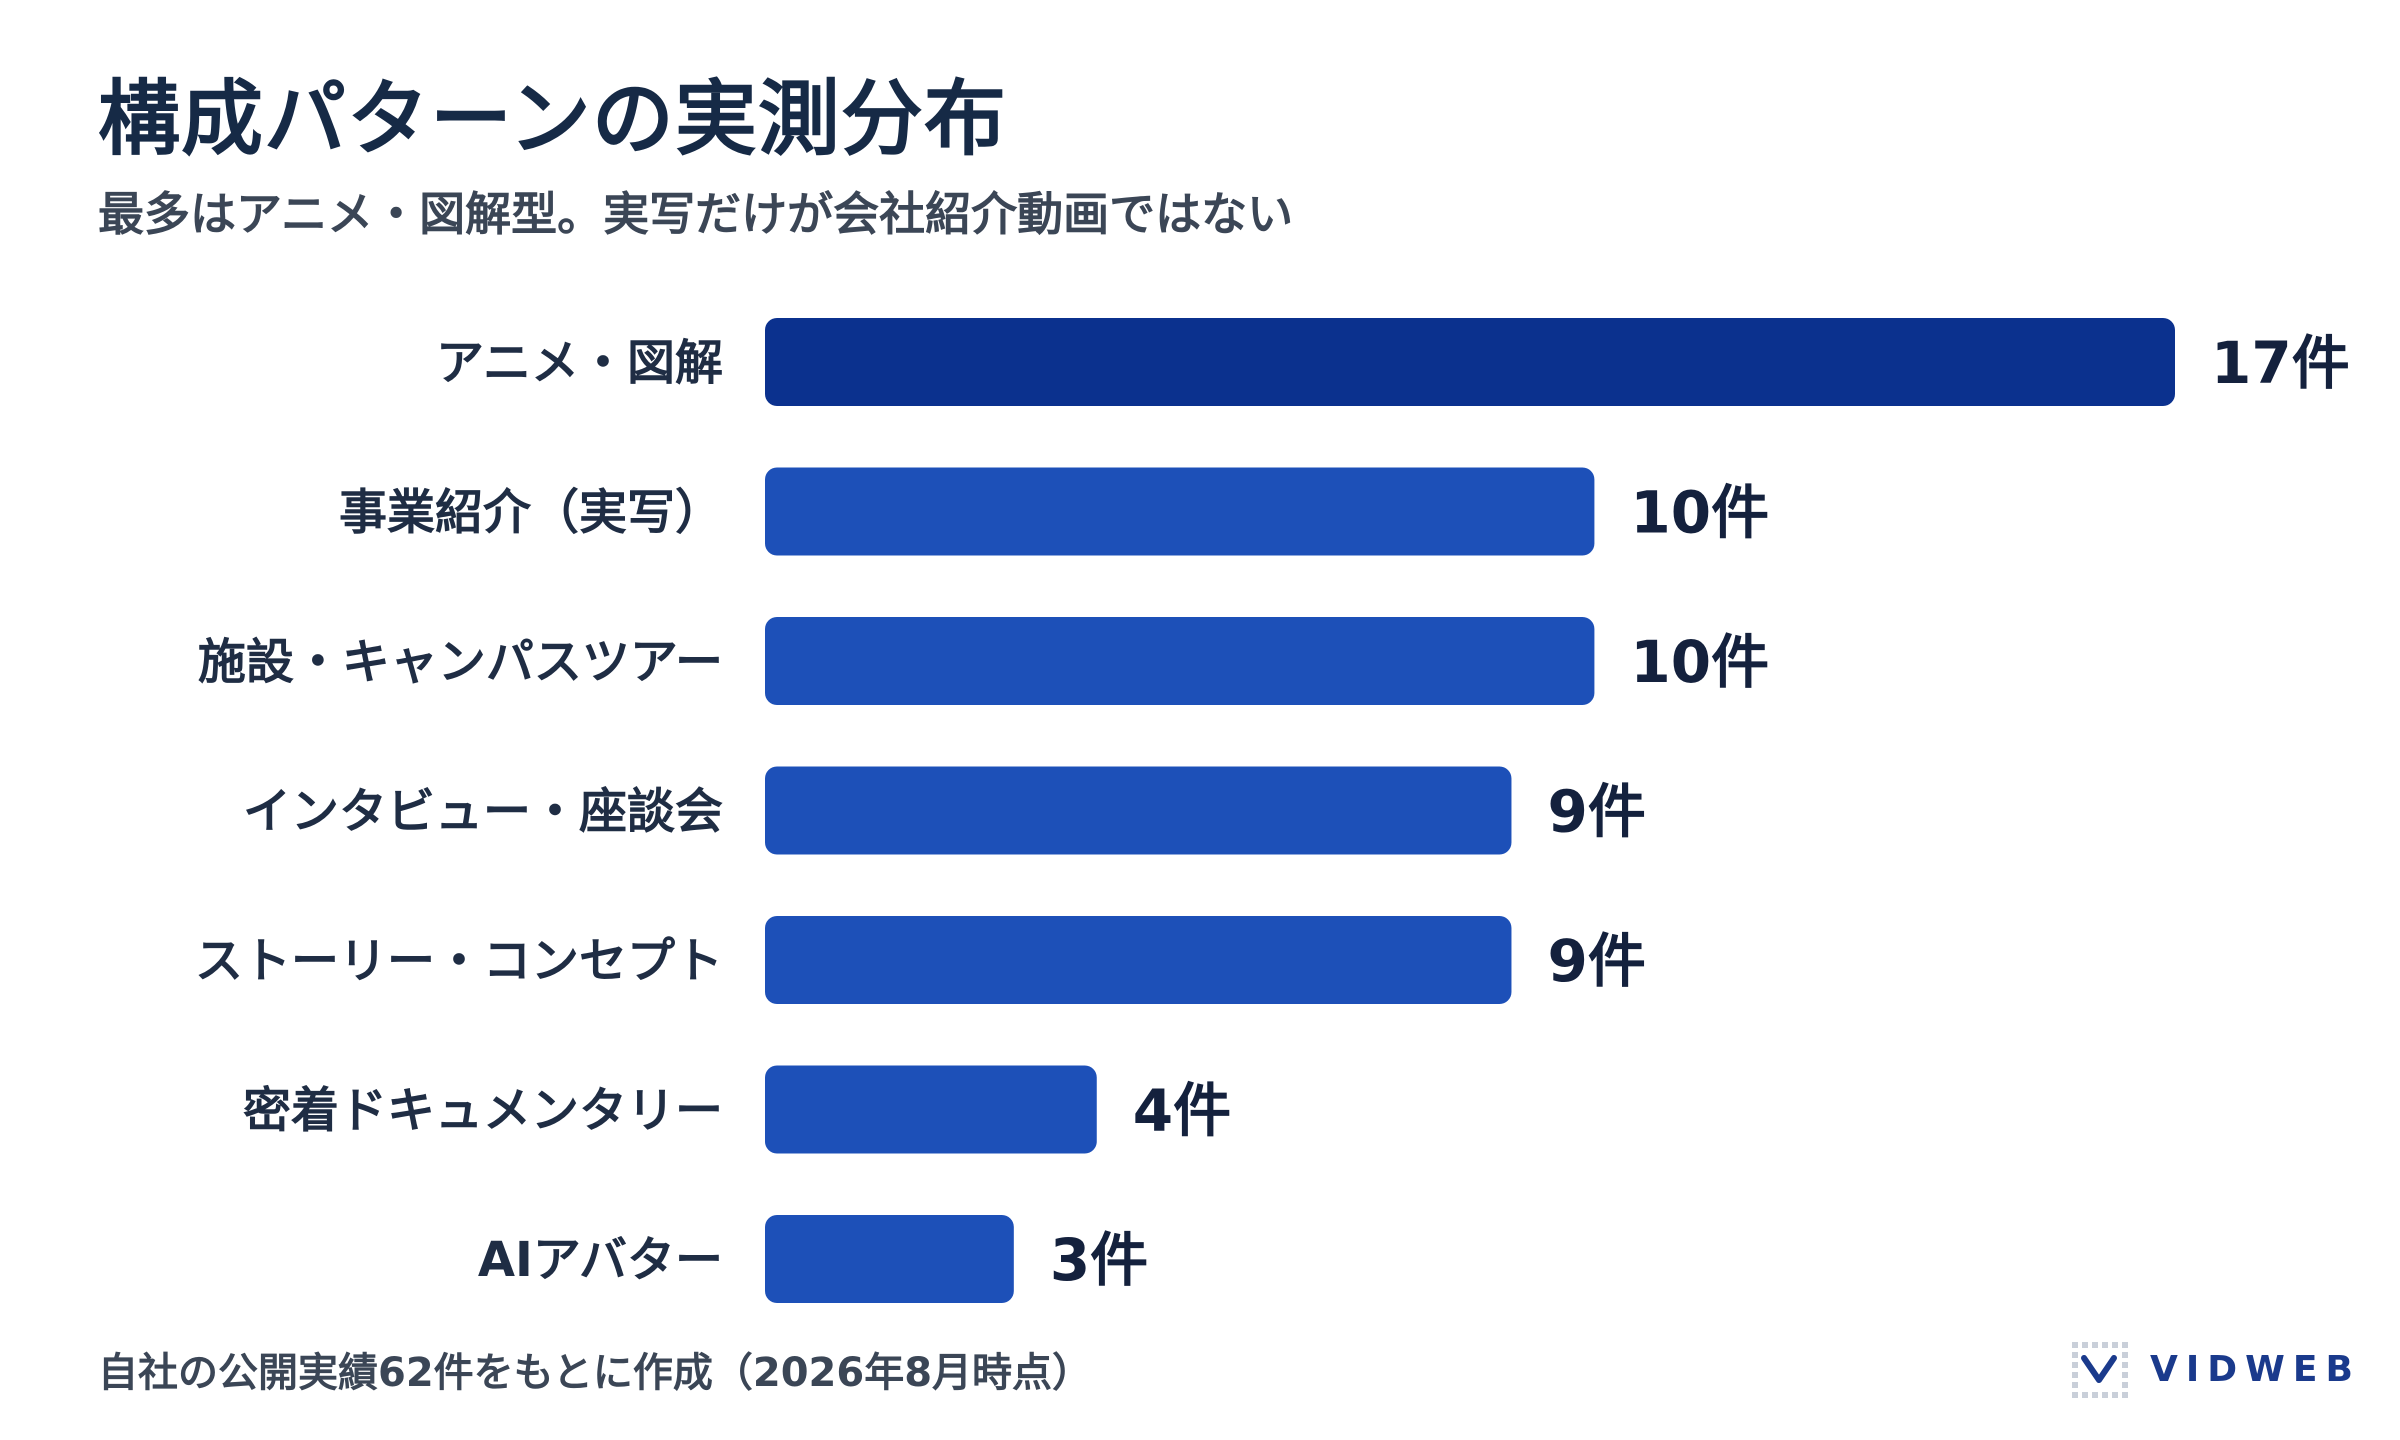  Describe the element at coordinates (2255, 1369) in the screenshot. I see `brand-name: VIDWEB` at that location.